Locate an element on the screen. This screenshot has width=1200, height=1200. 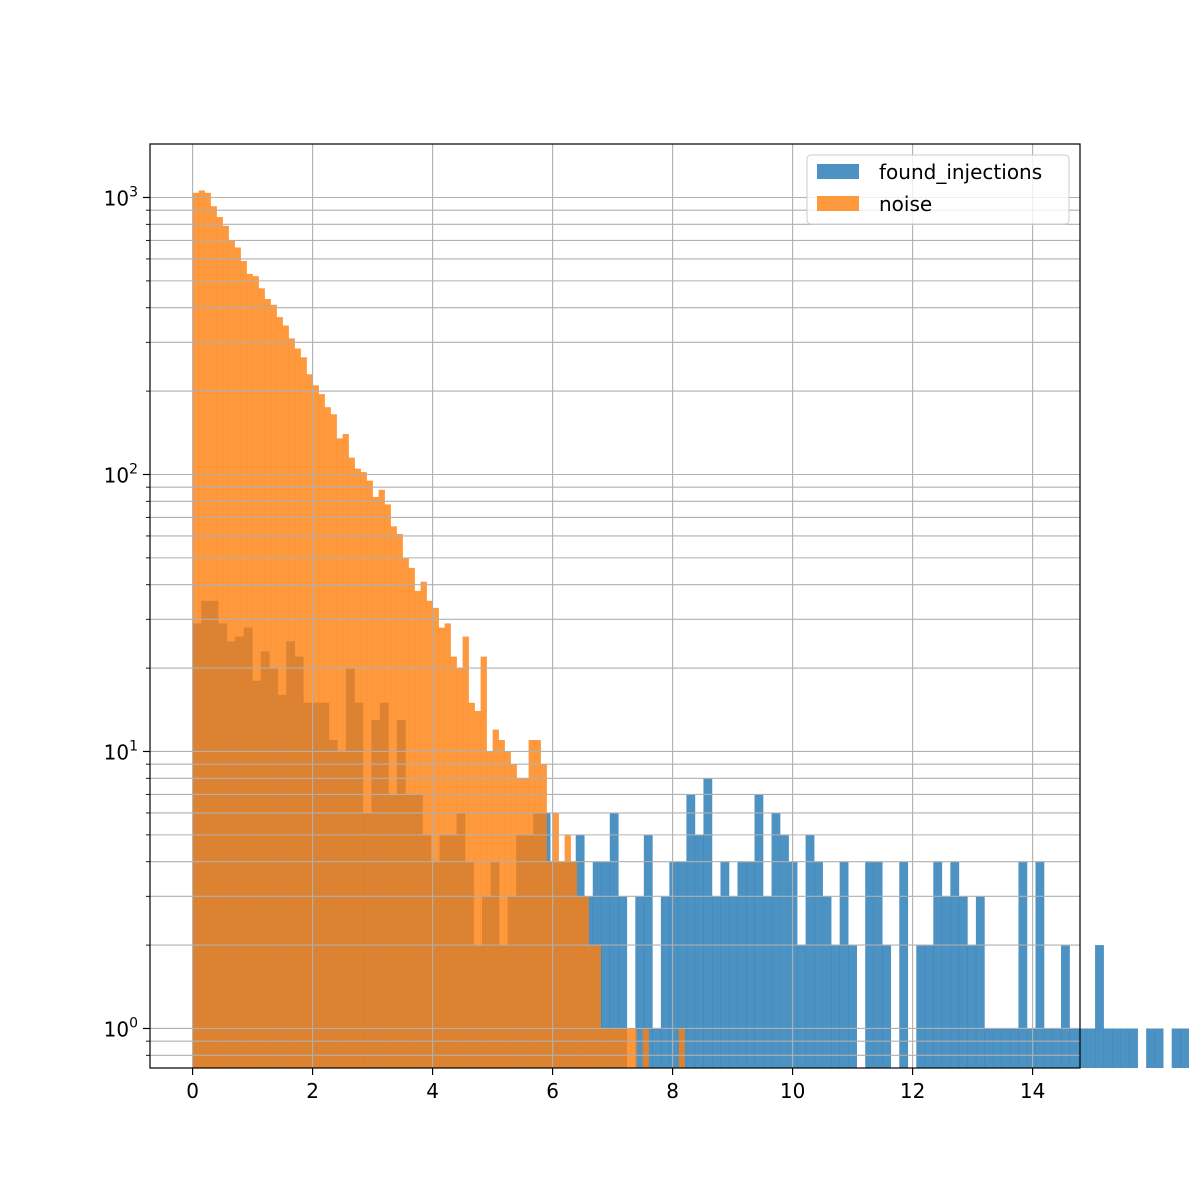
x-tick-label: 12 is located at coordinates (912, 1091).